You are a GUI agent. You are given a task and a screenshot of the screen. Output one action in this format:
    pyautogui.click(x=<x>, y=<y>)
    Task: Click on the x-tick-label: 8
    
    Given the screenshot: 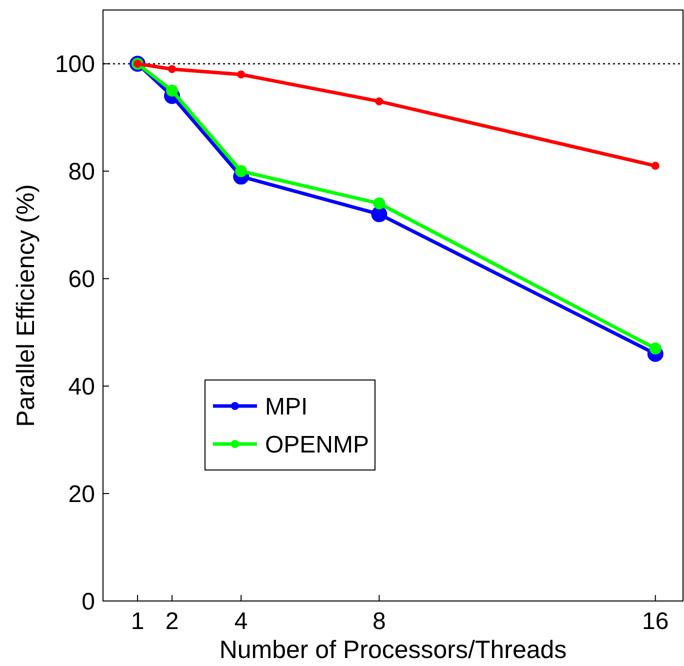 What is the action you would take?
    pyautogui.click(x=379, y=621)
    